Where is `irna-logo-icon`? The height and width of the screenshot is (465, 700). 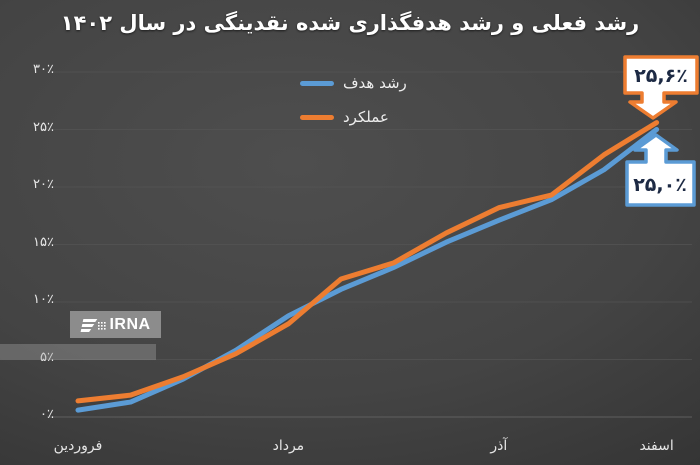
irna-logo-icon is located at coordinates (94, 325).